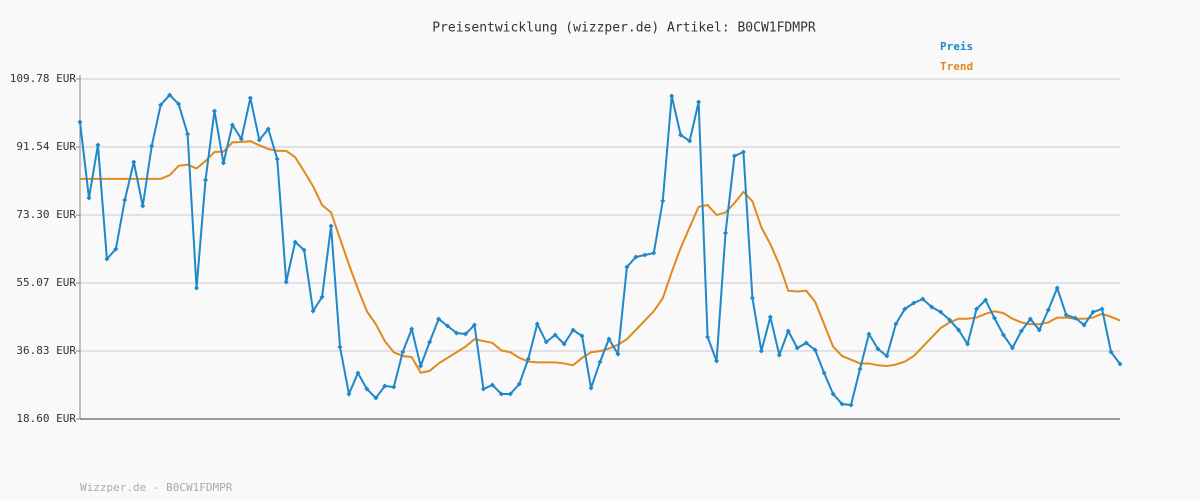 Image resolution: width=1200 pixels, height=500 pixels. I want to click on y-tick-label: 55.07 EUR, so click(46, 282).